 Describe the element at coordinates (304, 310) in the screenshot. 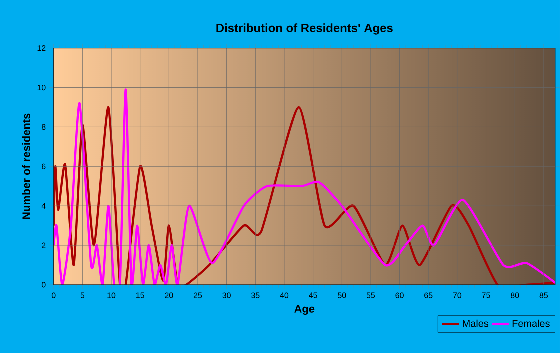

I see `x-axis-title: Age` at that location.